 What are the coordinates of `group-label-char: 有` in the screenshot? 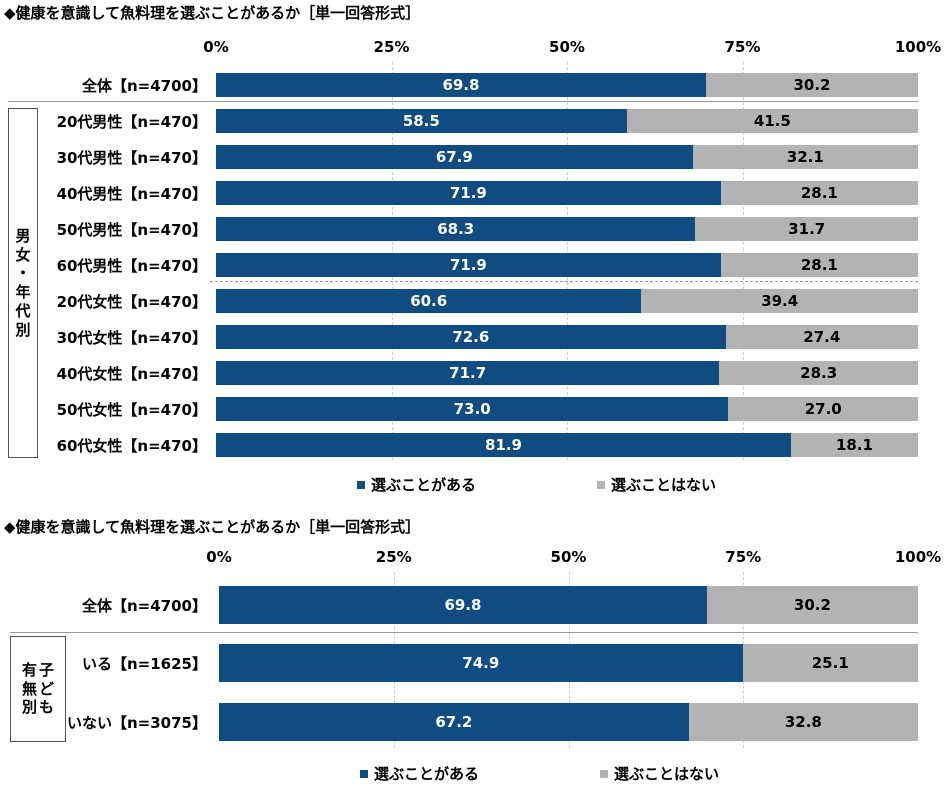 It's located at (29, 669).